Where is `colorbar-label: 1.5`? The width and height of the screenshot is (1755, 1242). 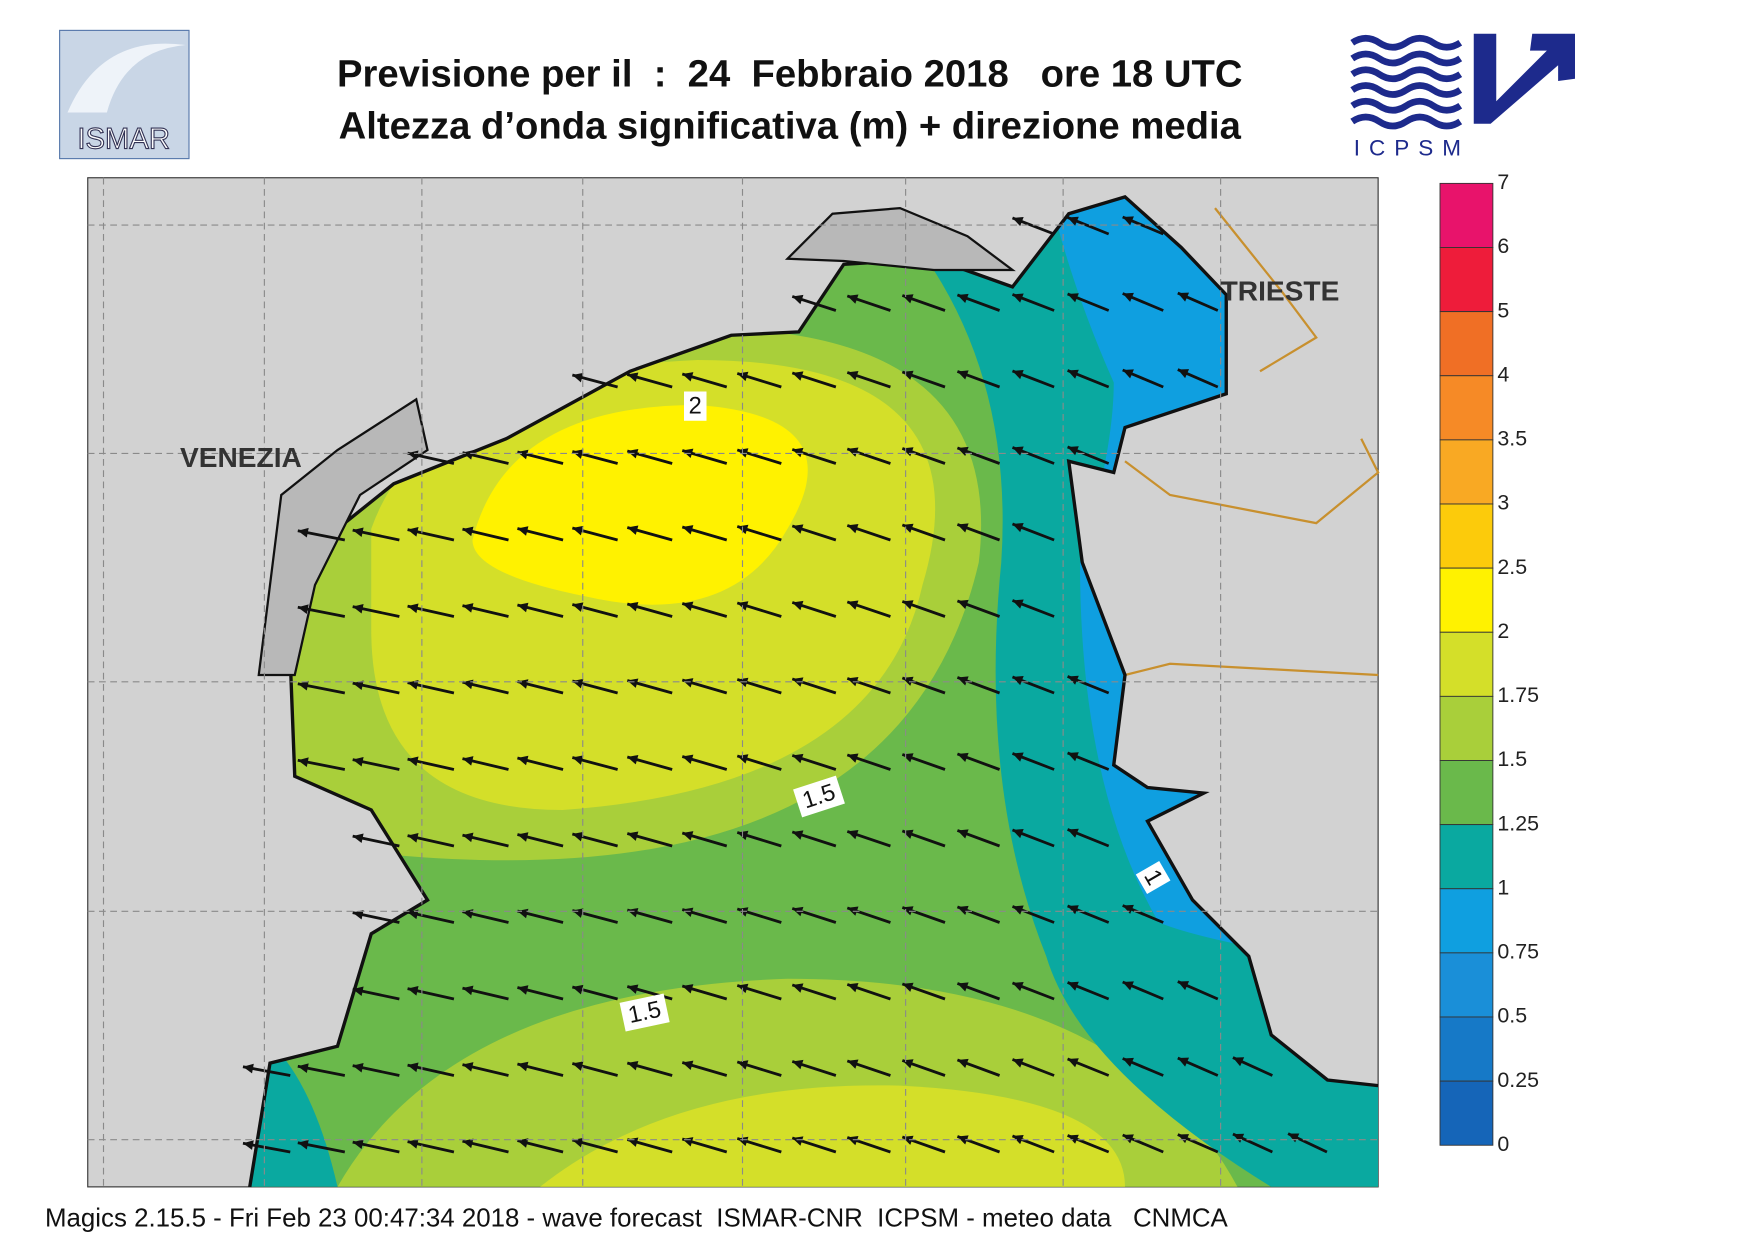 colorbar-label: 1.5 is located at coordinates (1512, 759).